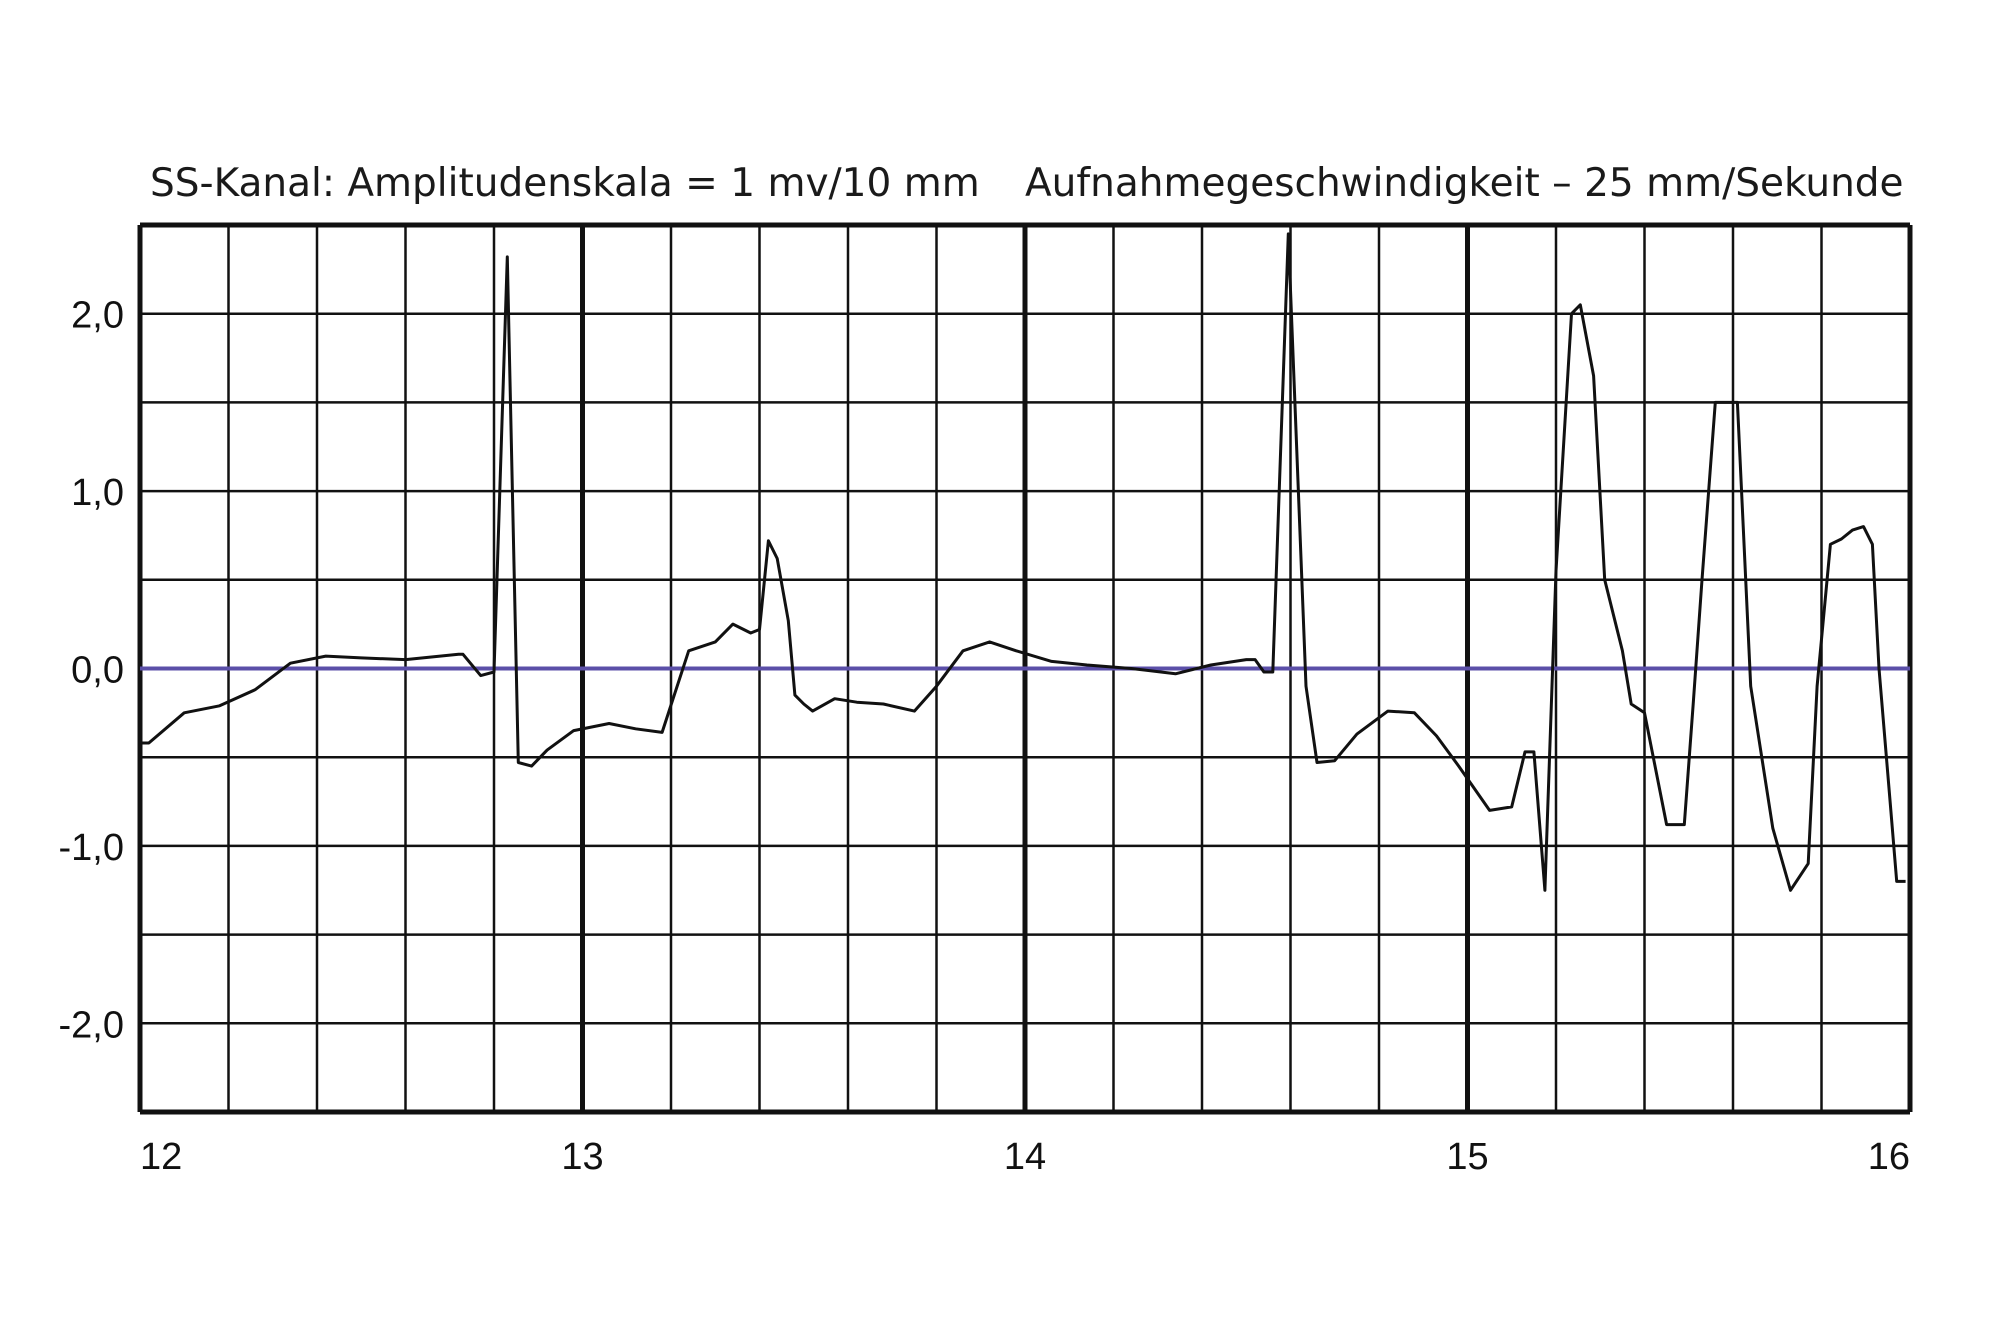  I want to click on header-right-label: Aufnahmegeschwindigkeit – 25 mm/Sekunde, so click(1464, 183).